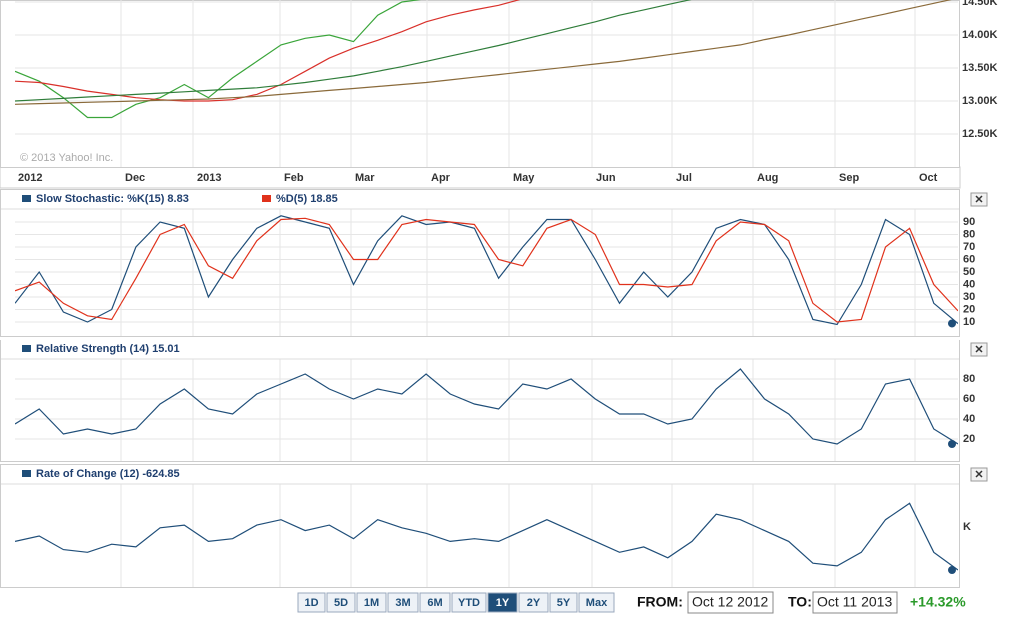  Describe the element at coordinates (969, 297) in the screenshot. I see `y-tick-label: 30` at that location.